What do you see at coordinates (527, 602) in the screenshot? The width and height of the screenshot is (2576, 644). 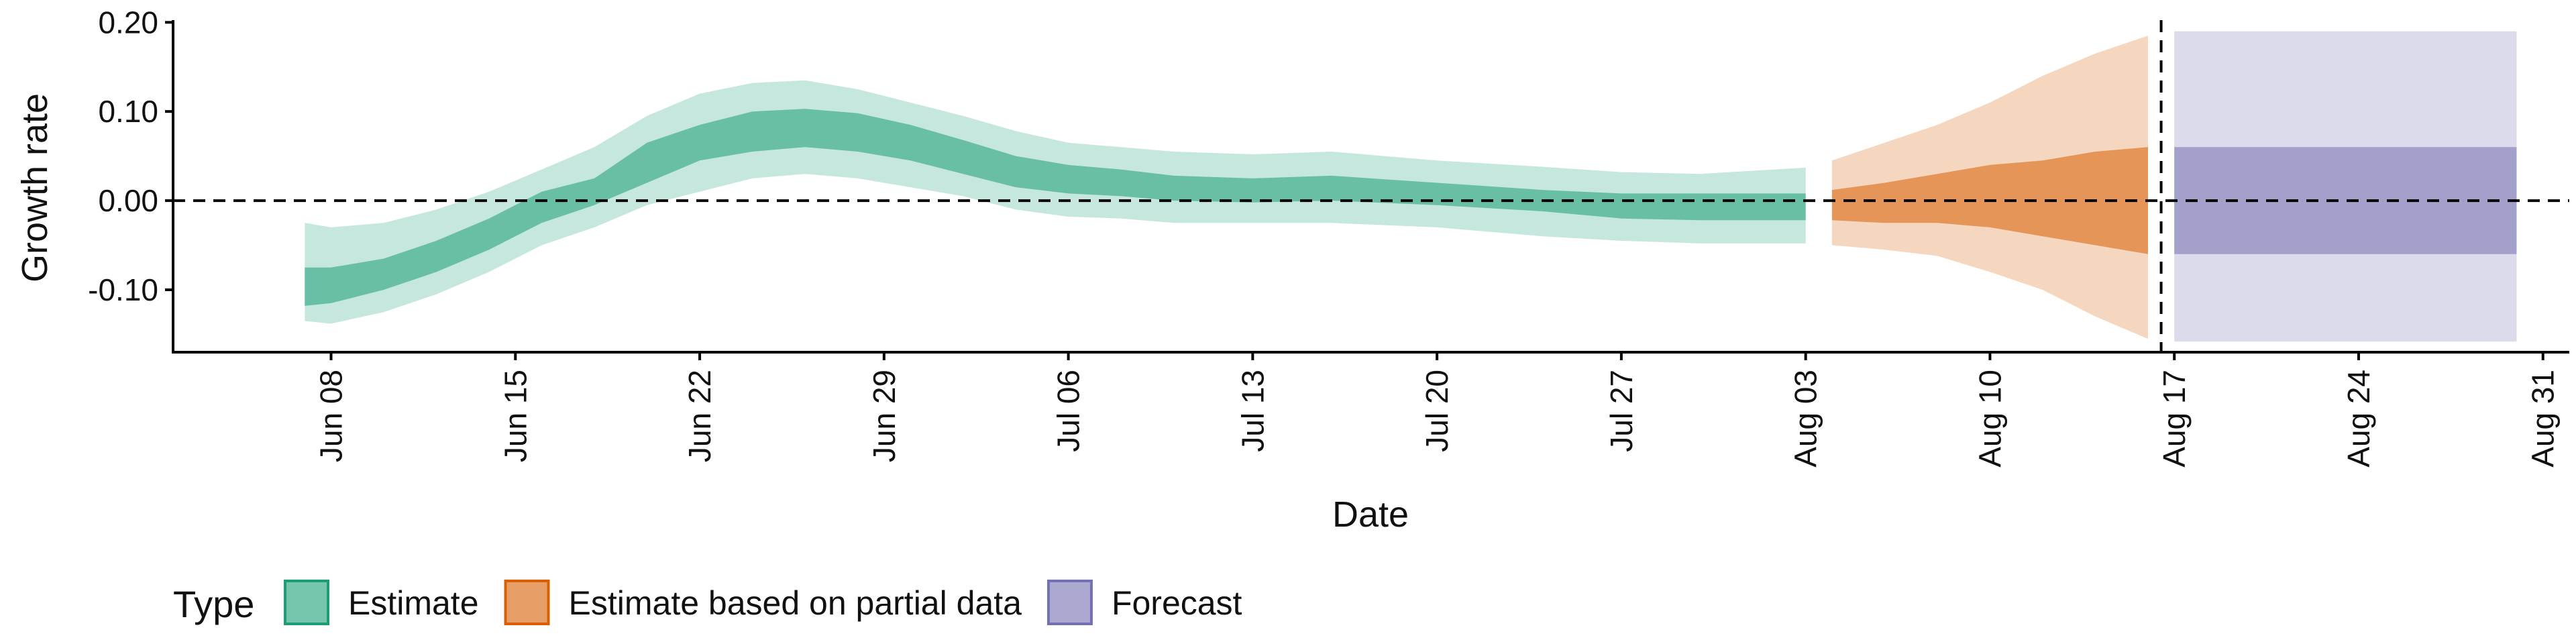 I see `legend-swatch-estimate-based-on-partial-data` at bounding box center [527, 602].